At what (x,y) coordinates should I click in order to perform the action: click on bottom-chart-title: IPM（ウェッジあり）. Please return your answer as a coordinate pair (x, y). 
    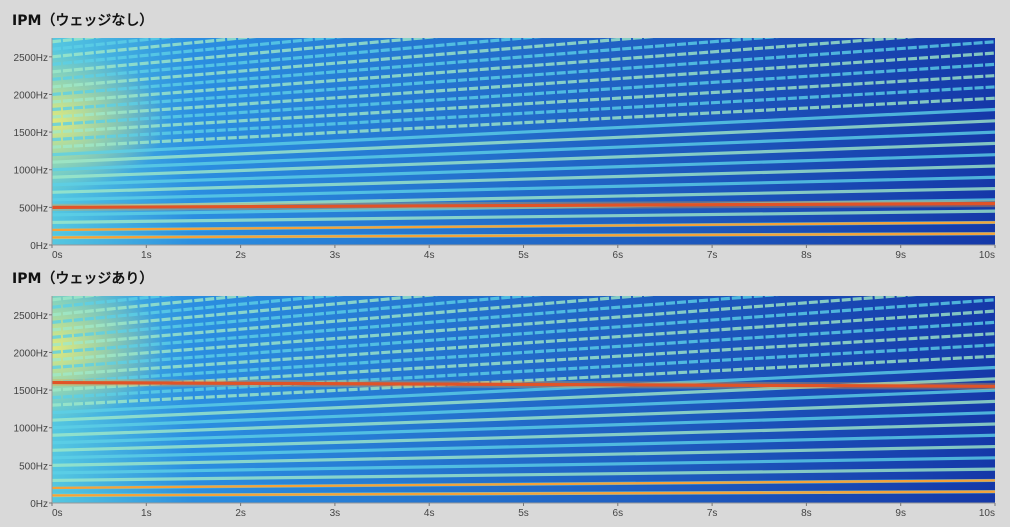
    Looking at the image, I should click on (83, 279).